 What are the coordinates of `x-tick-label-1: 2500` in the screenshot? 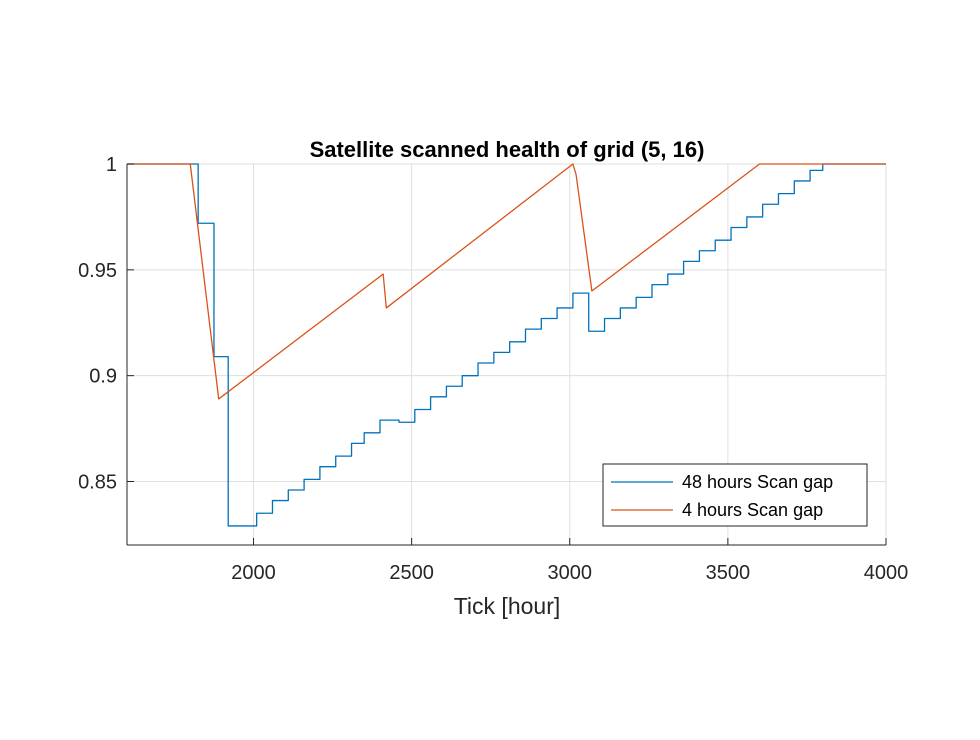 It's located at (411, 573).